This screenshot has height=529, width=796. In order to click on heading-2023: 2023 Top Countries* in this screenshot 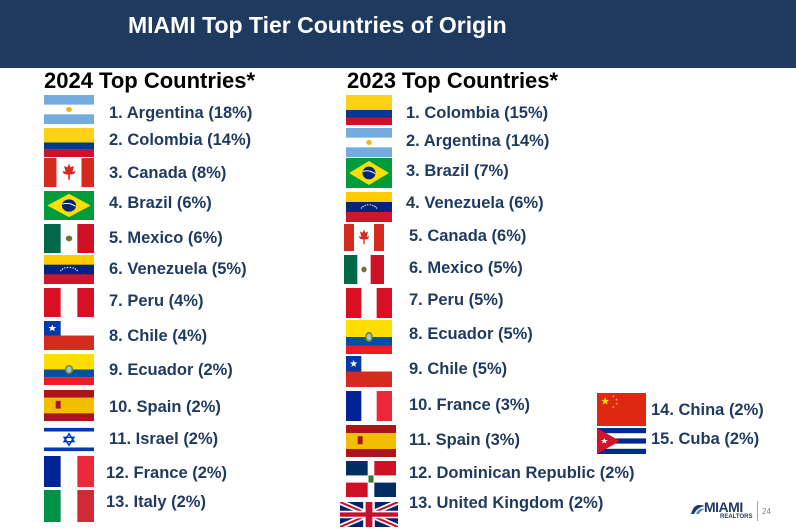, I will do `click(453, 80)`.